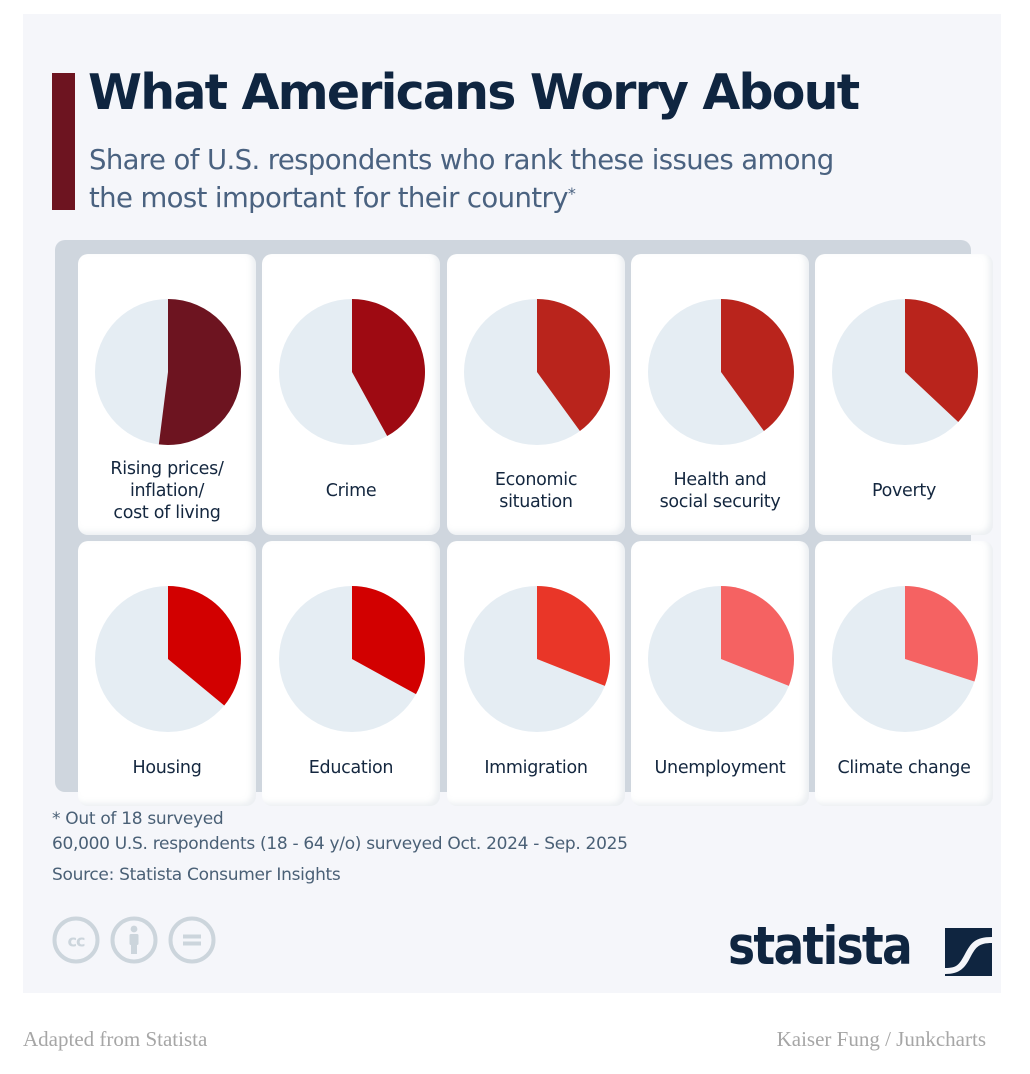 The width and height of the screenshot is (1030, 1074). Describe the element at coordinates (192, 940) in the screenshot. I see `no-derivatives-icon` at that location.